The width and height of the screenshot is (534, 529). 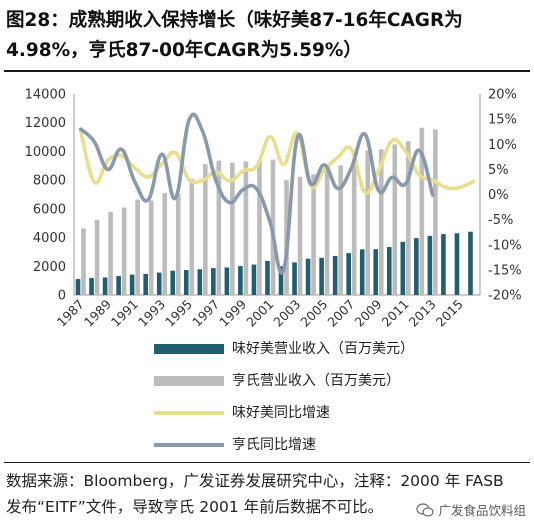 What do you see at coordinates (178, 313) in the screenshot?
I see `x-tick-label: 1995` at bounding box center [178, 313].